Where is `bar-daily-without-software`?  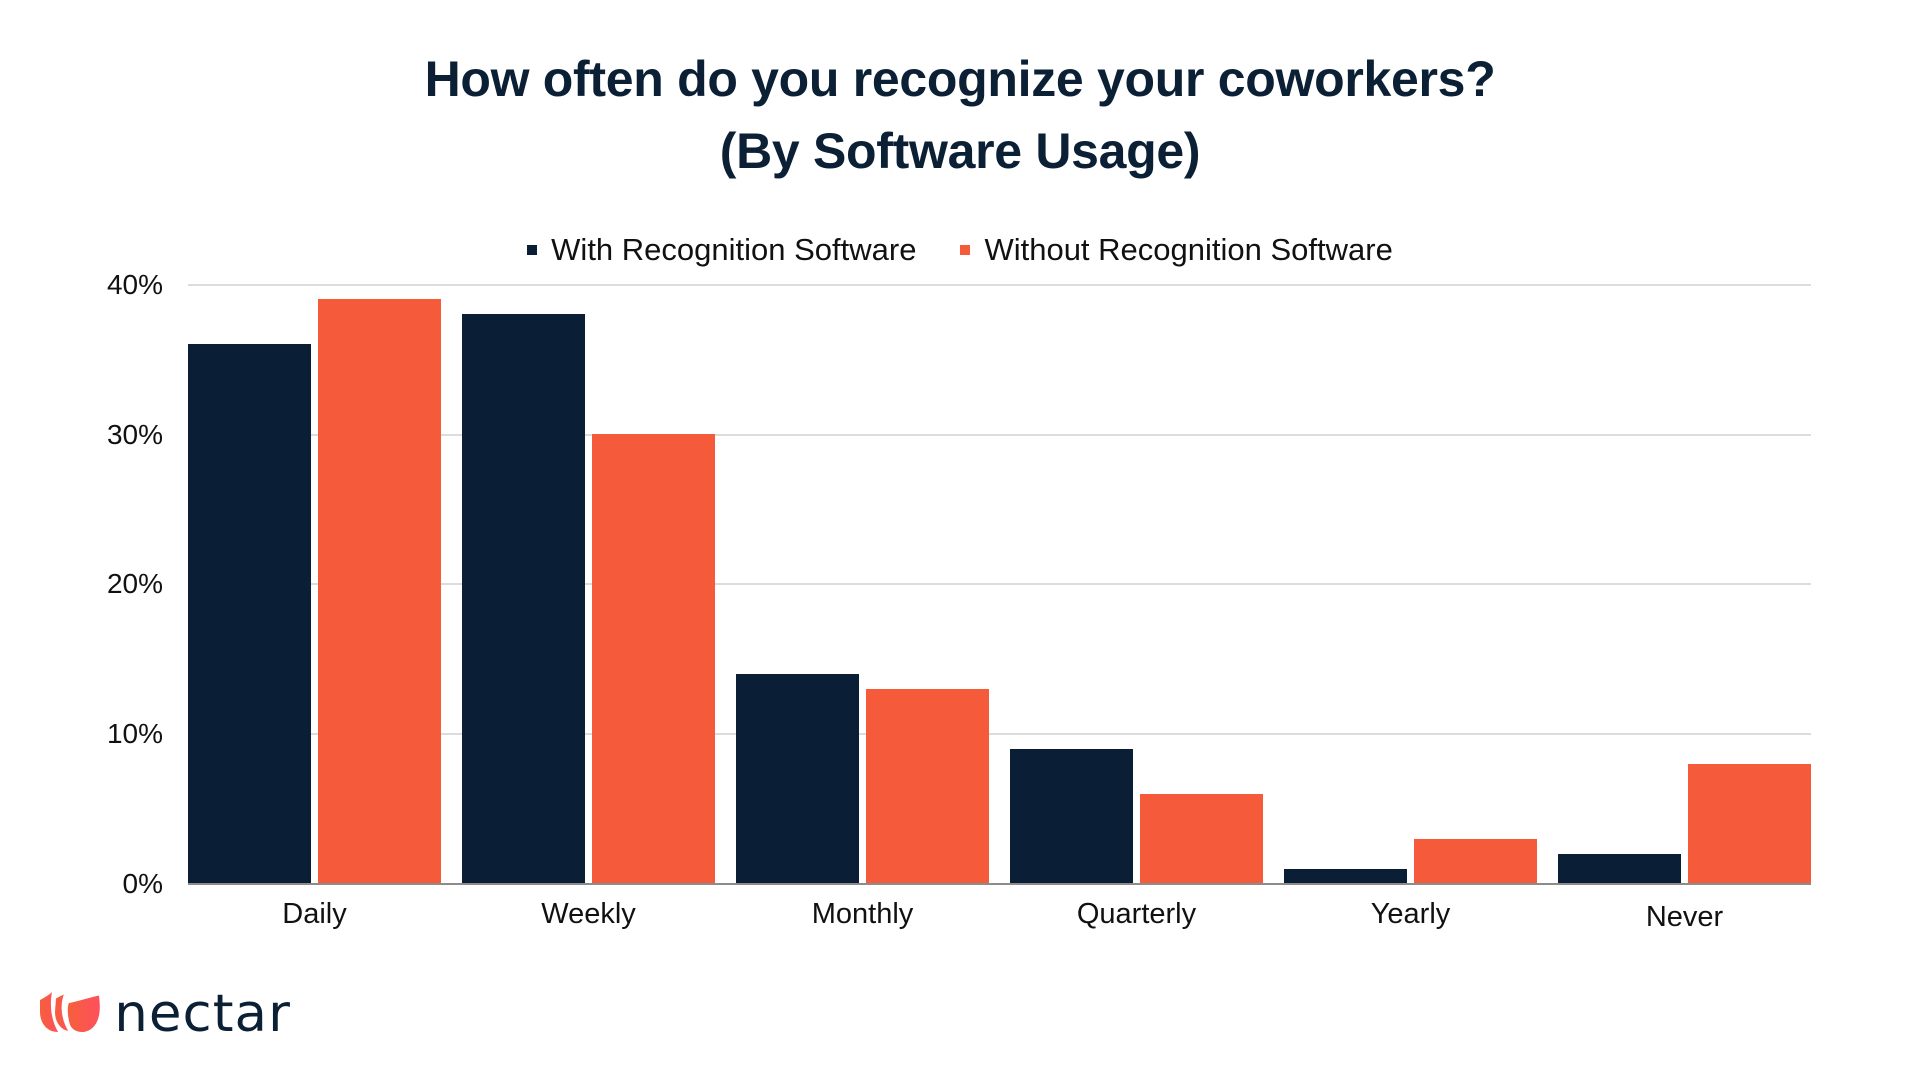 bar-daily-without-software is located at coordinates (379, 591).